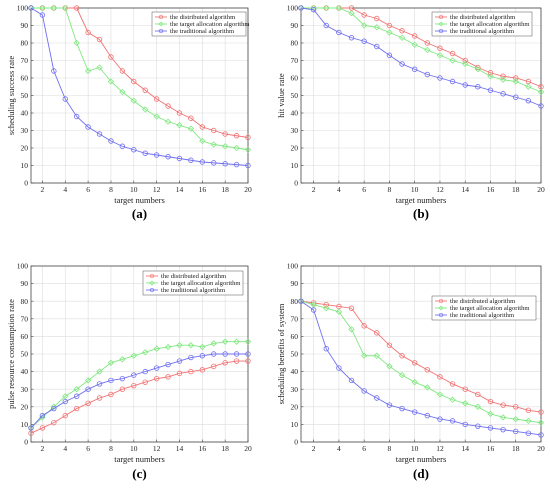 Image resolution: width=550 pixels, height=496 pixels. What do you see at coordinates (295, 148) in the screenshot?
I see `y-tick-label: 20` at bounding box center [295, 148].